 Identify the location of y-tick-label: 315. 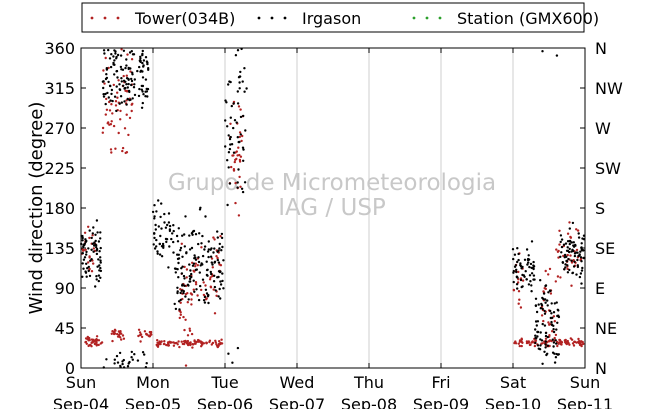
(59, 88).